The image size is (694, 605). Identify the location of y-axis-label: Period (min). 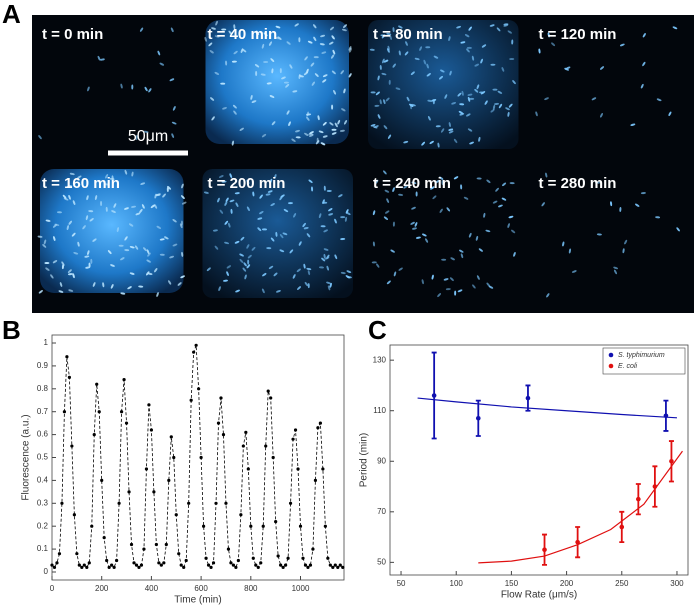
(364, 460).